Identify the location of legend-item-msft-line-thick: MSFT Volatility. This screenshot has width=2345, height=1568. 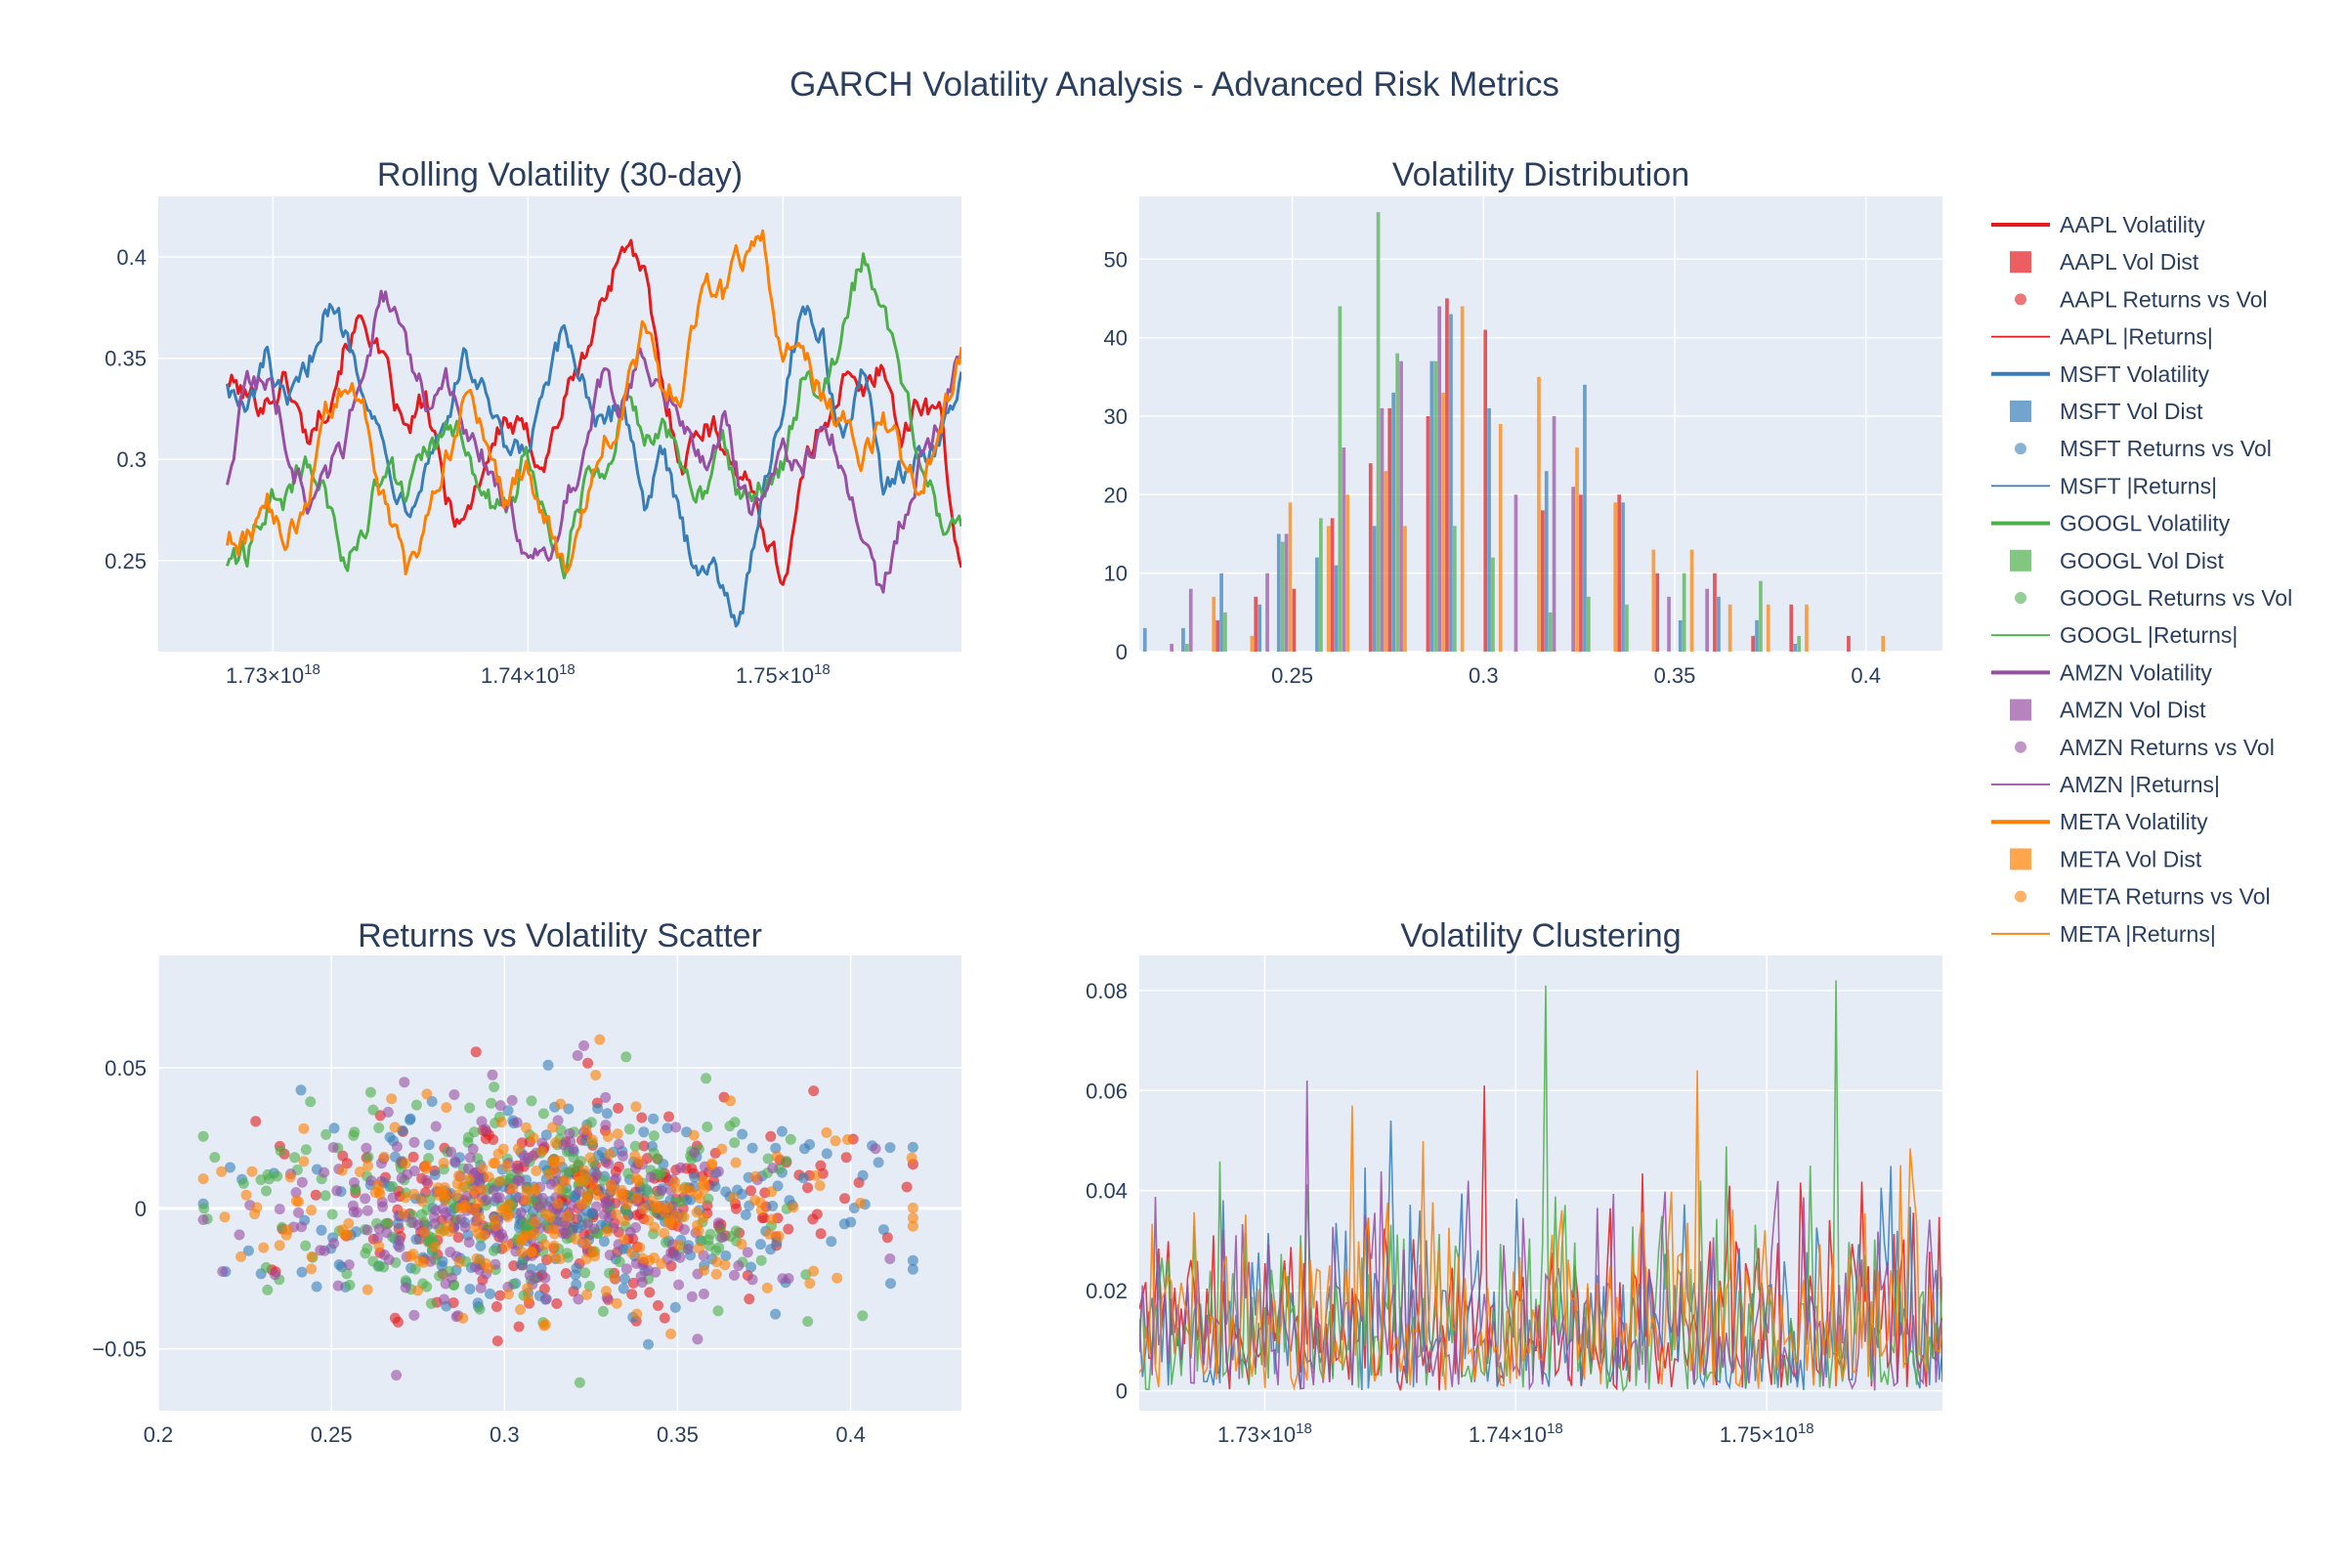
(2100, 374).